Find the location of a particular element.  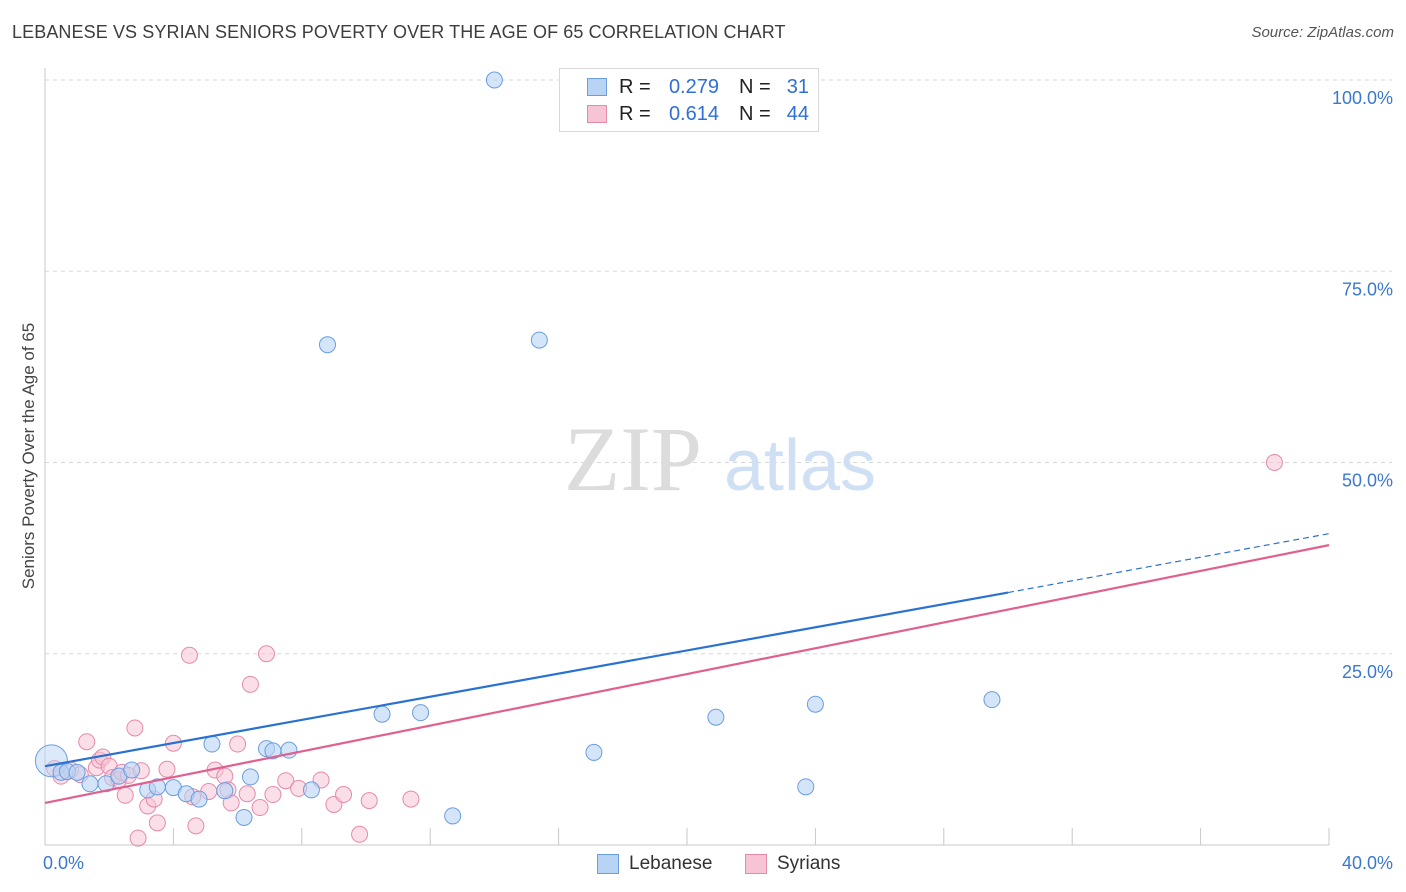

lebanese-legend-swatch is located at coordinates (608, 864).